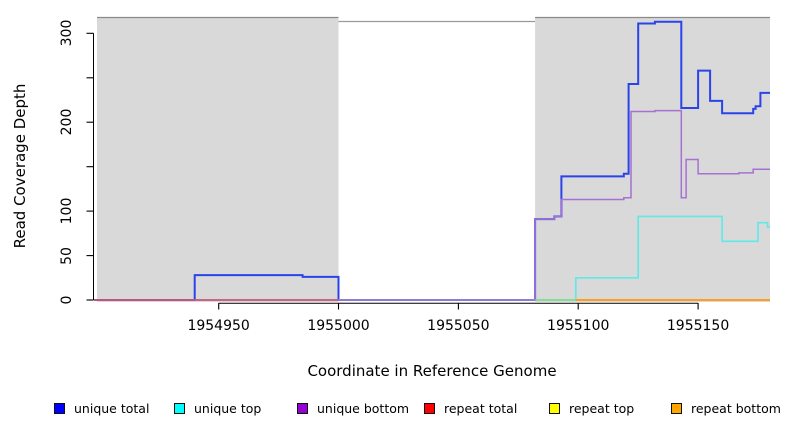  What do you see at coordinates (67, 122) in the screenshot?
I see `y-tick-label: 200` at bounding box center [67, 122].